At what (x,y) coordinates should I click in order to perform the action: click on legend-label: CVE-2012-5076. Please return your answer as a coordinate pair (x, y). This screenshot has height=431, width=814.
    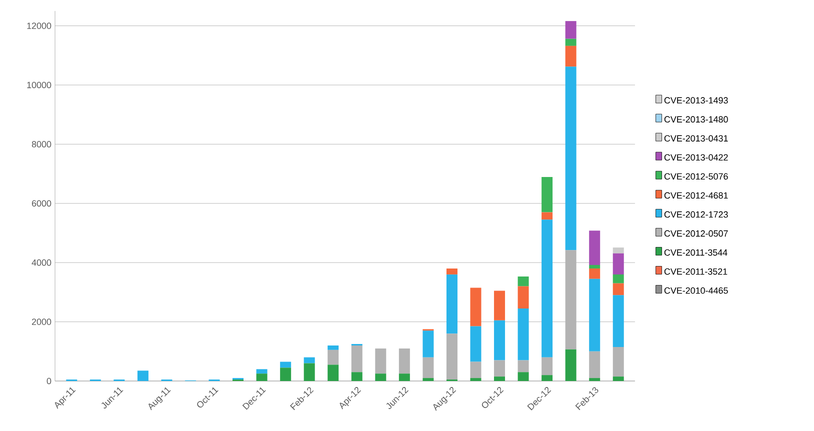
    Looking at the image, I should click on (696, 176).